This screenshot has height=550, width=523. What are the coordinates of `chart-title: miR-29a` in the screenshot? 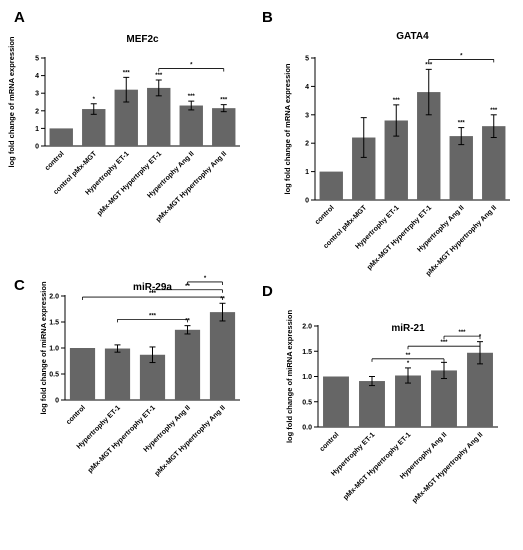 It's located at (152, 287).